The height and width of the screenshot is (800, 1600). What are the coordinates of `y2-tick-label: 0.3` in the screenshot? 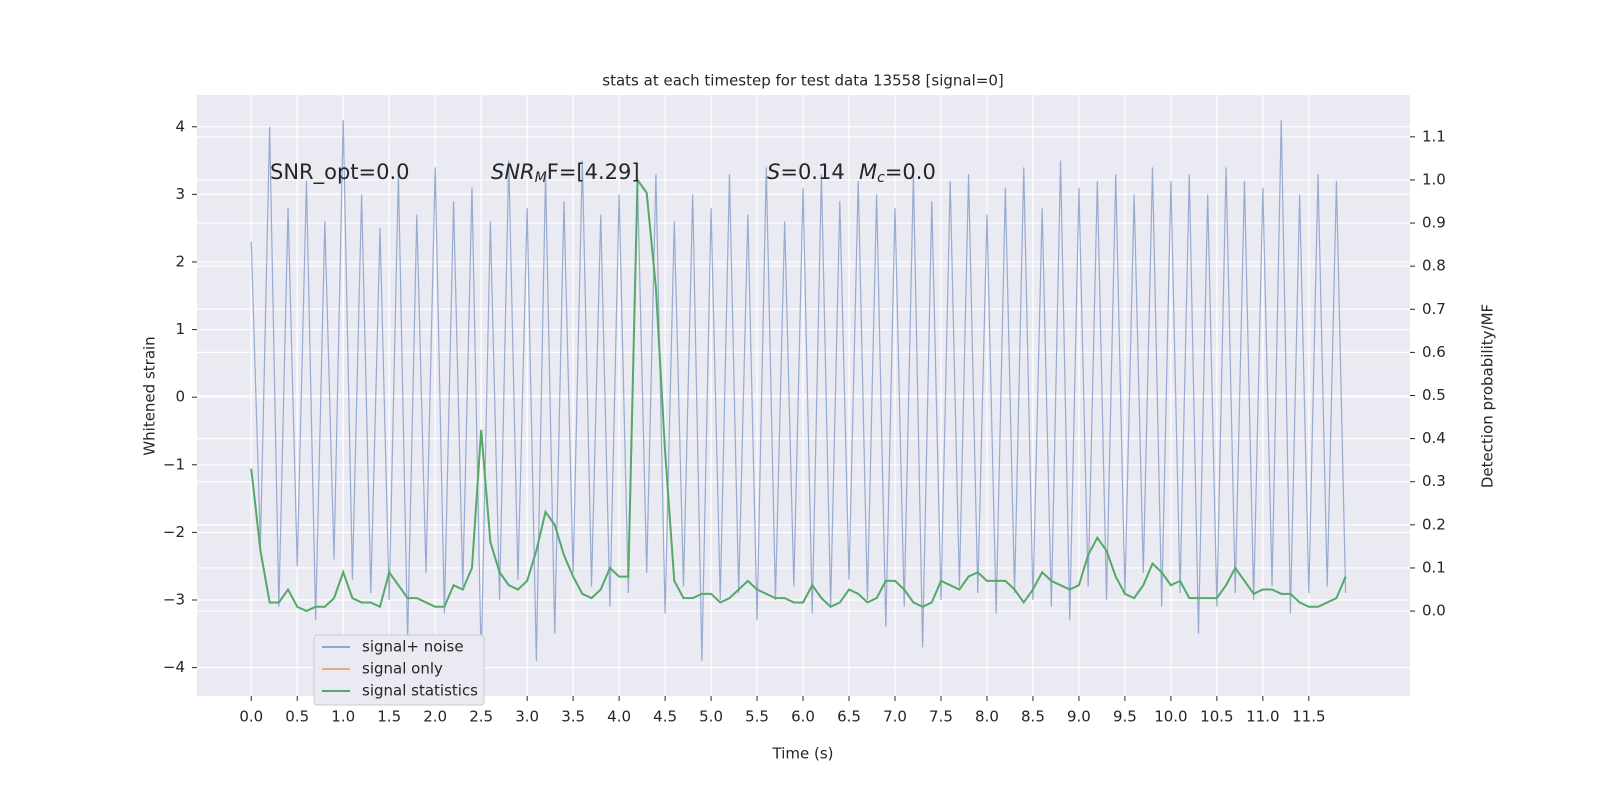 It's located at (1434, 481).